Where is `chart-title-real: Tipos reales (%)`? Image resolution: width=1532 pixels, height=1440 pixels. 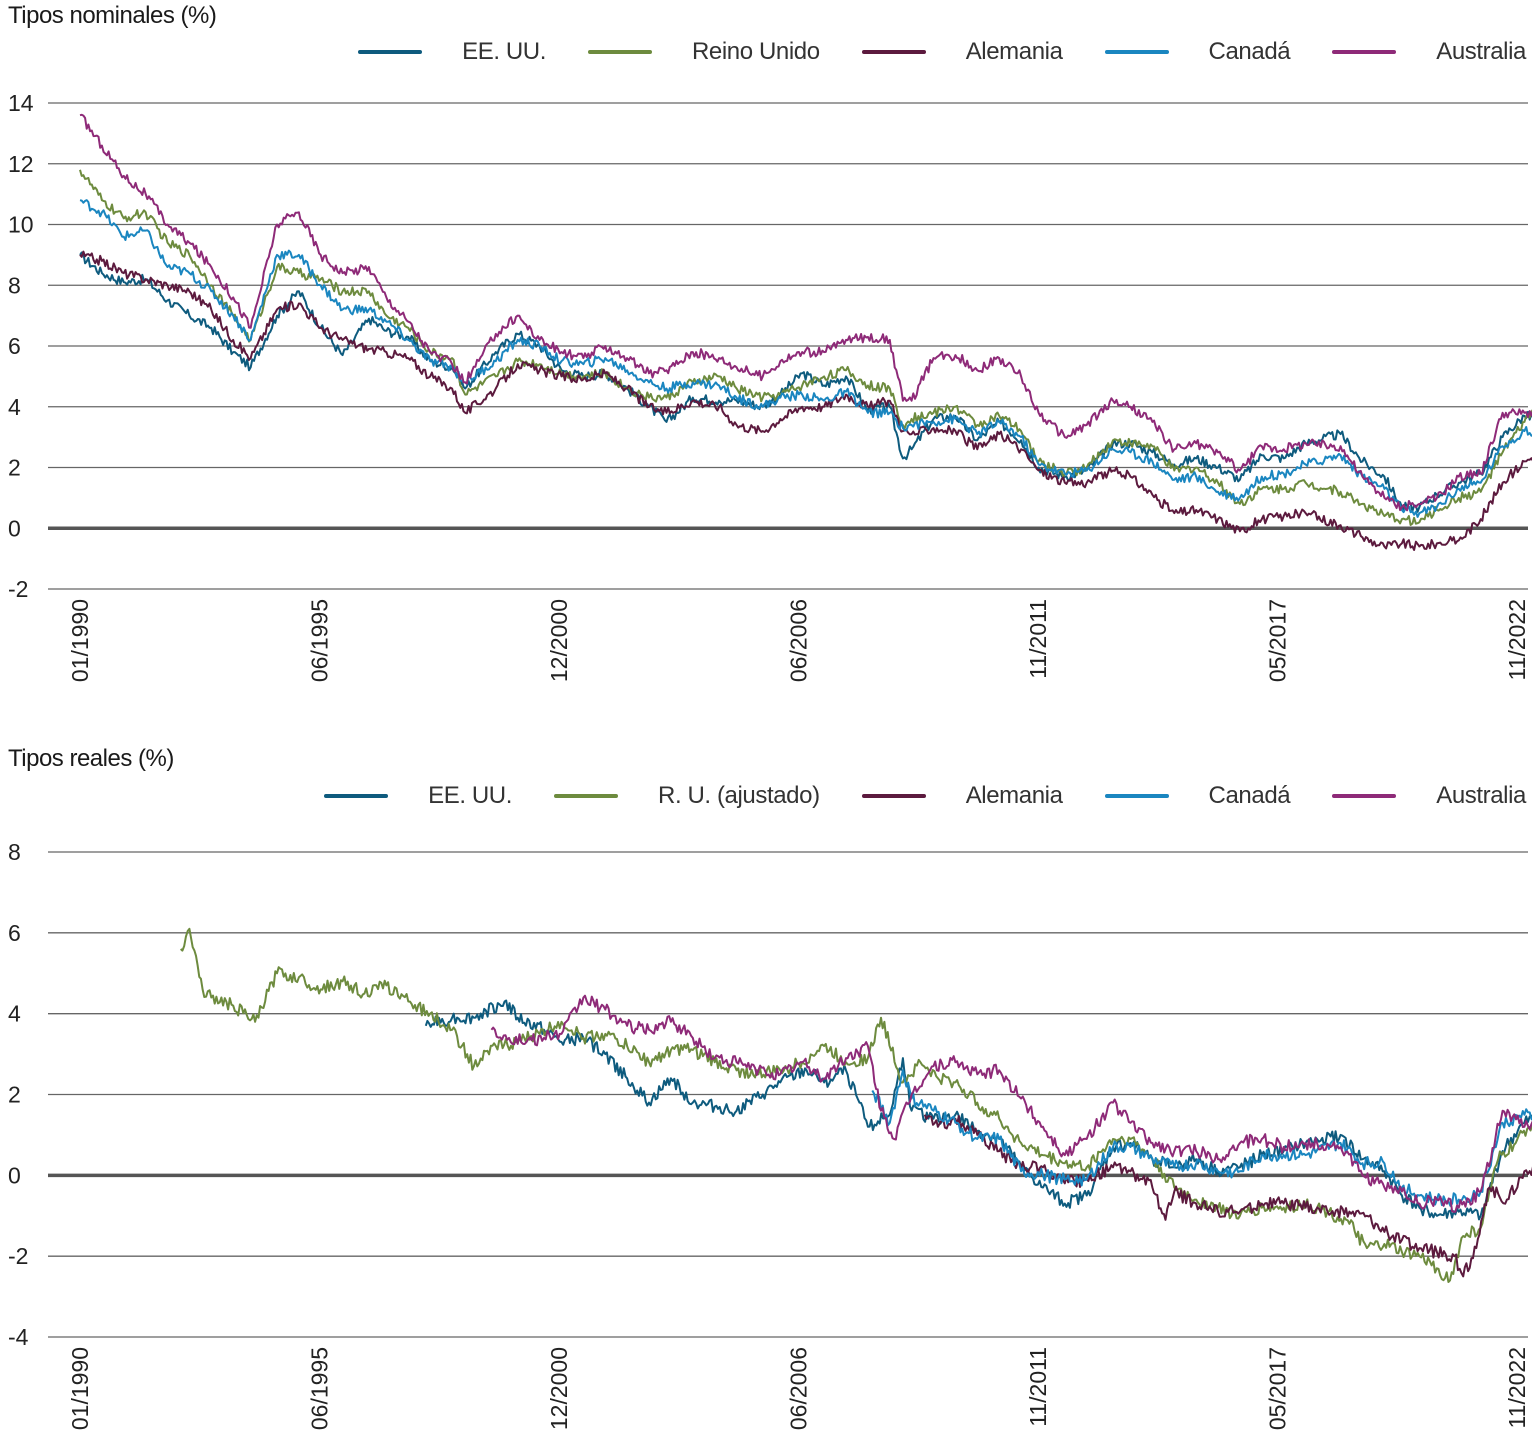 chart-title-real: Tipos reales (%) is located at coordinates (91, 758).